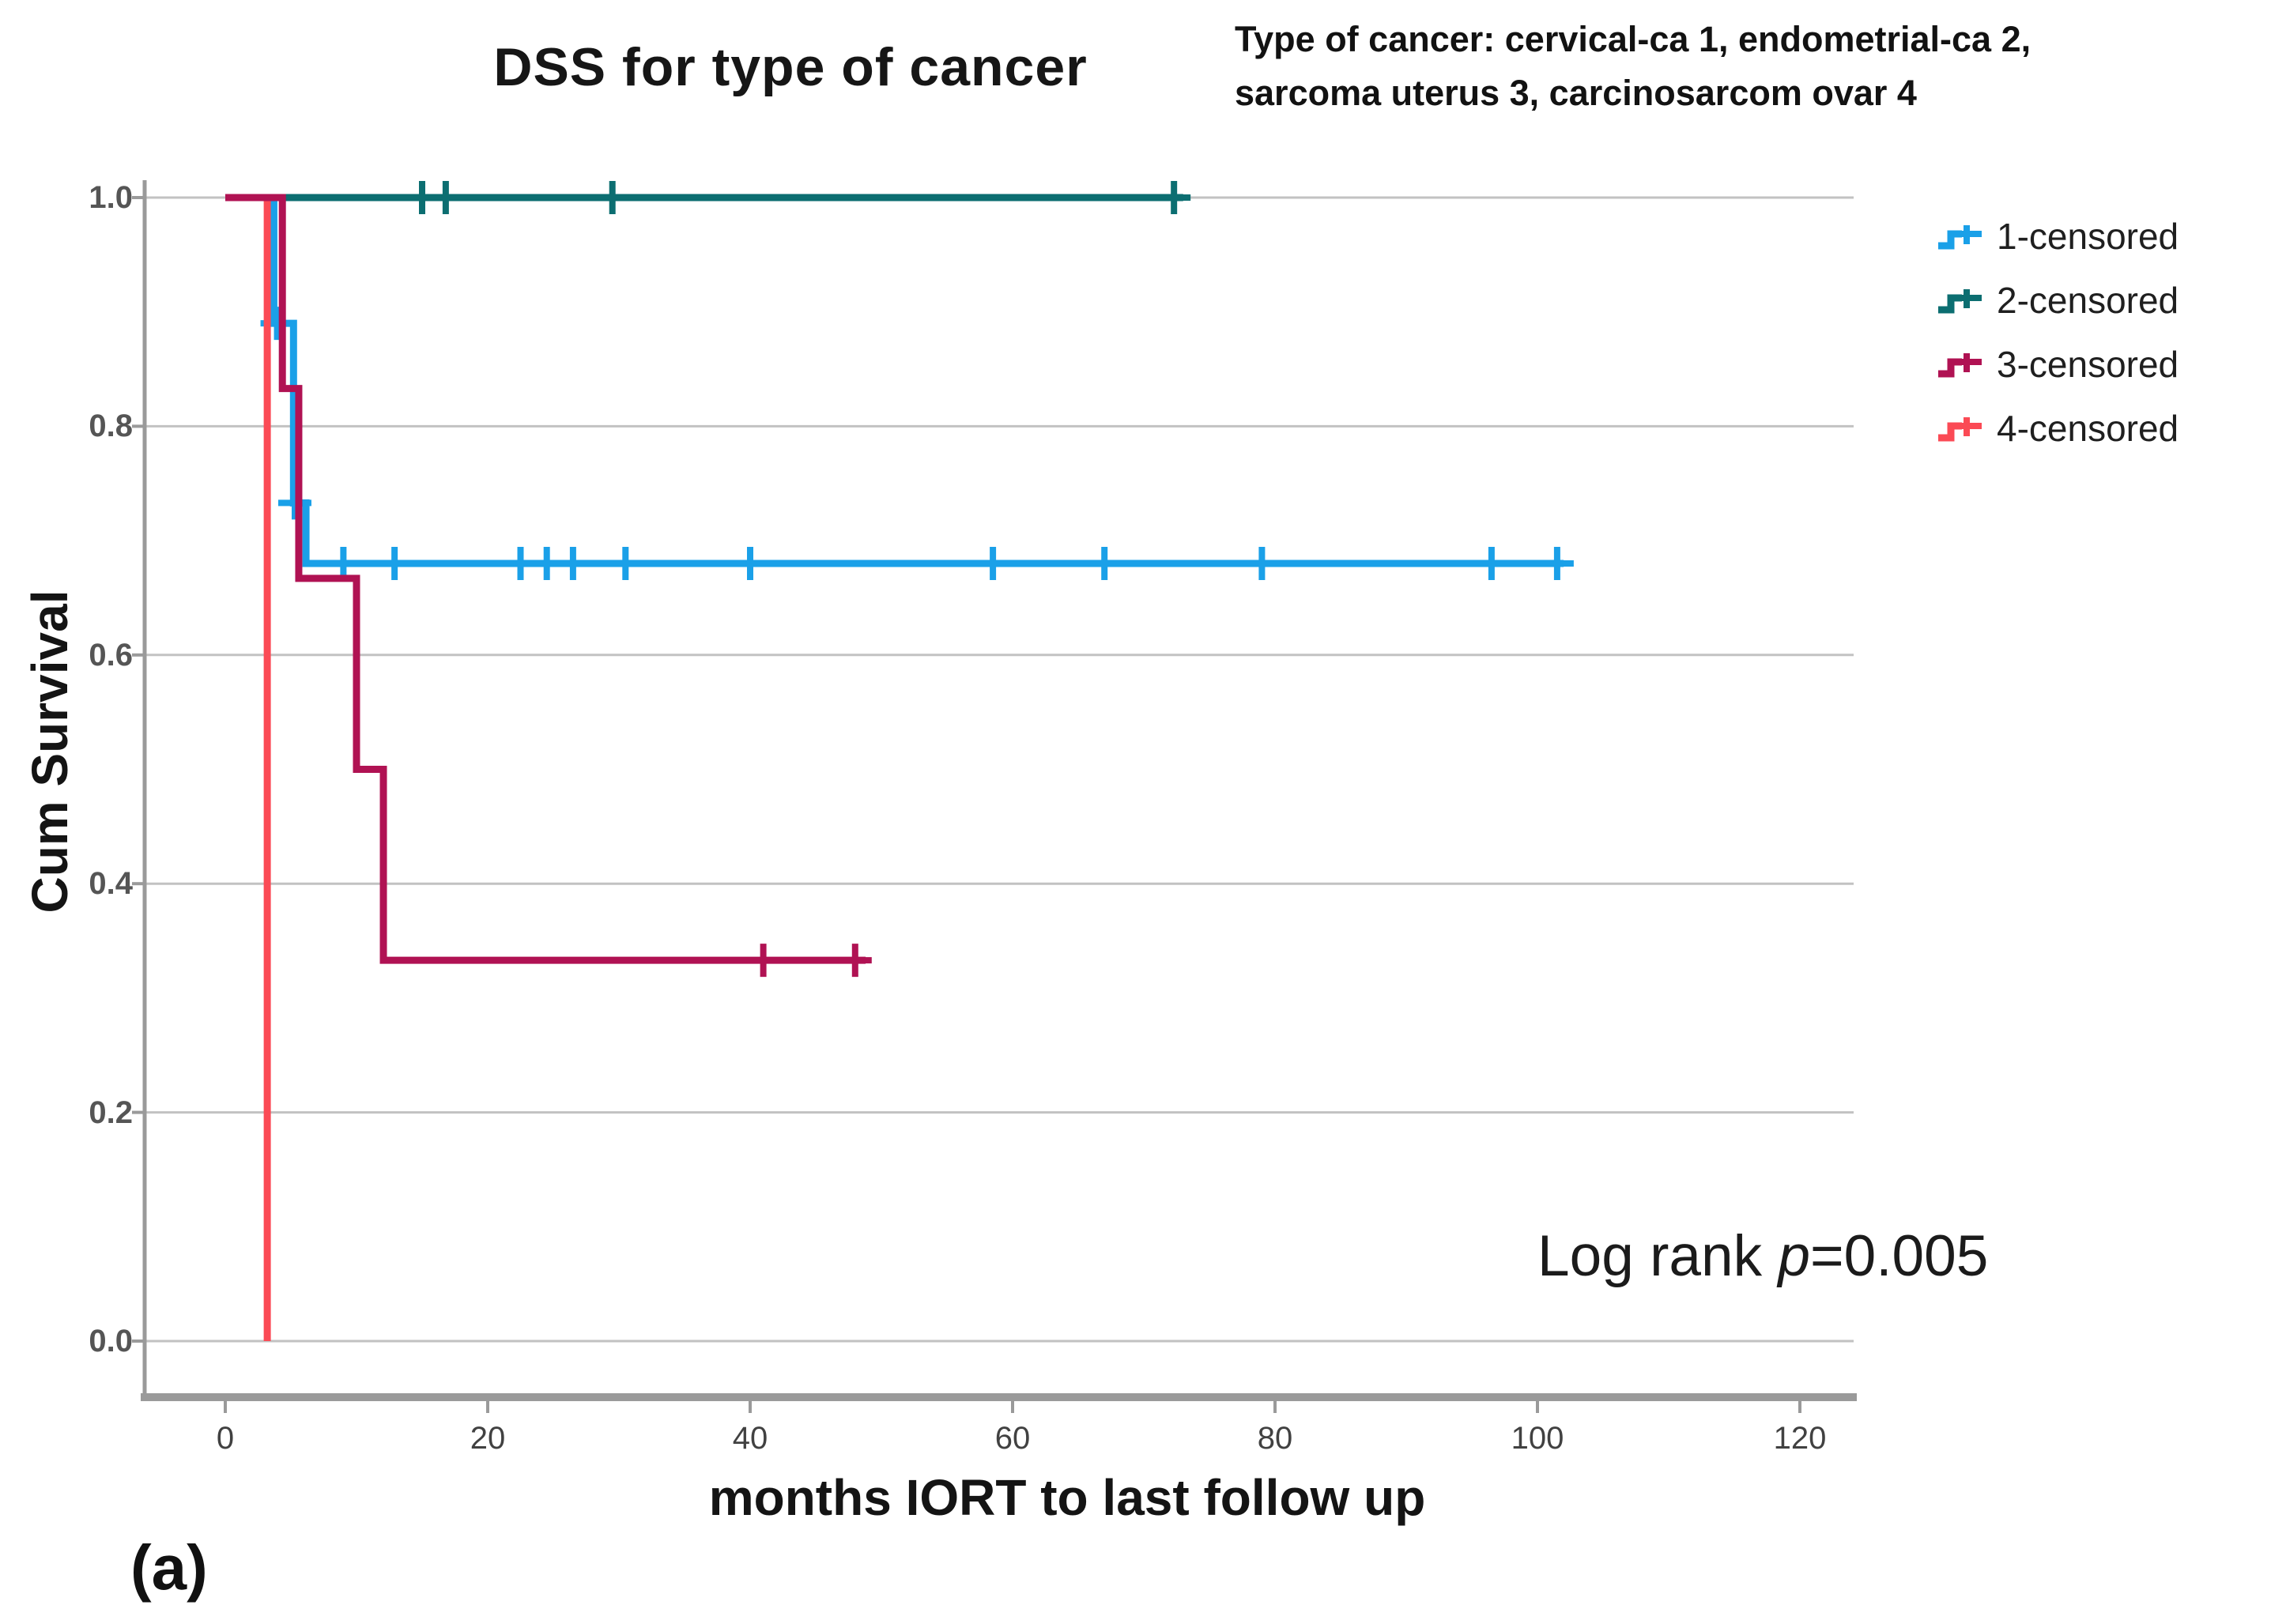  What do you see at coordinates (111, 197) in the screenshot?
I see `y-tick-label-1.0: 1.0` at bounding box center [111, 197].